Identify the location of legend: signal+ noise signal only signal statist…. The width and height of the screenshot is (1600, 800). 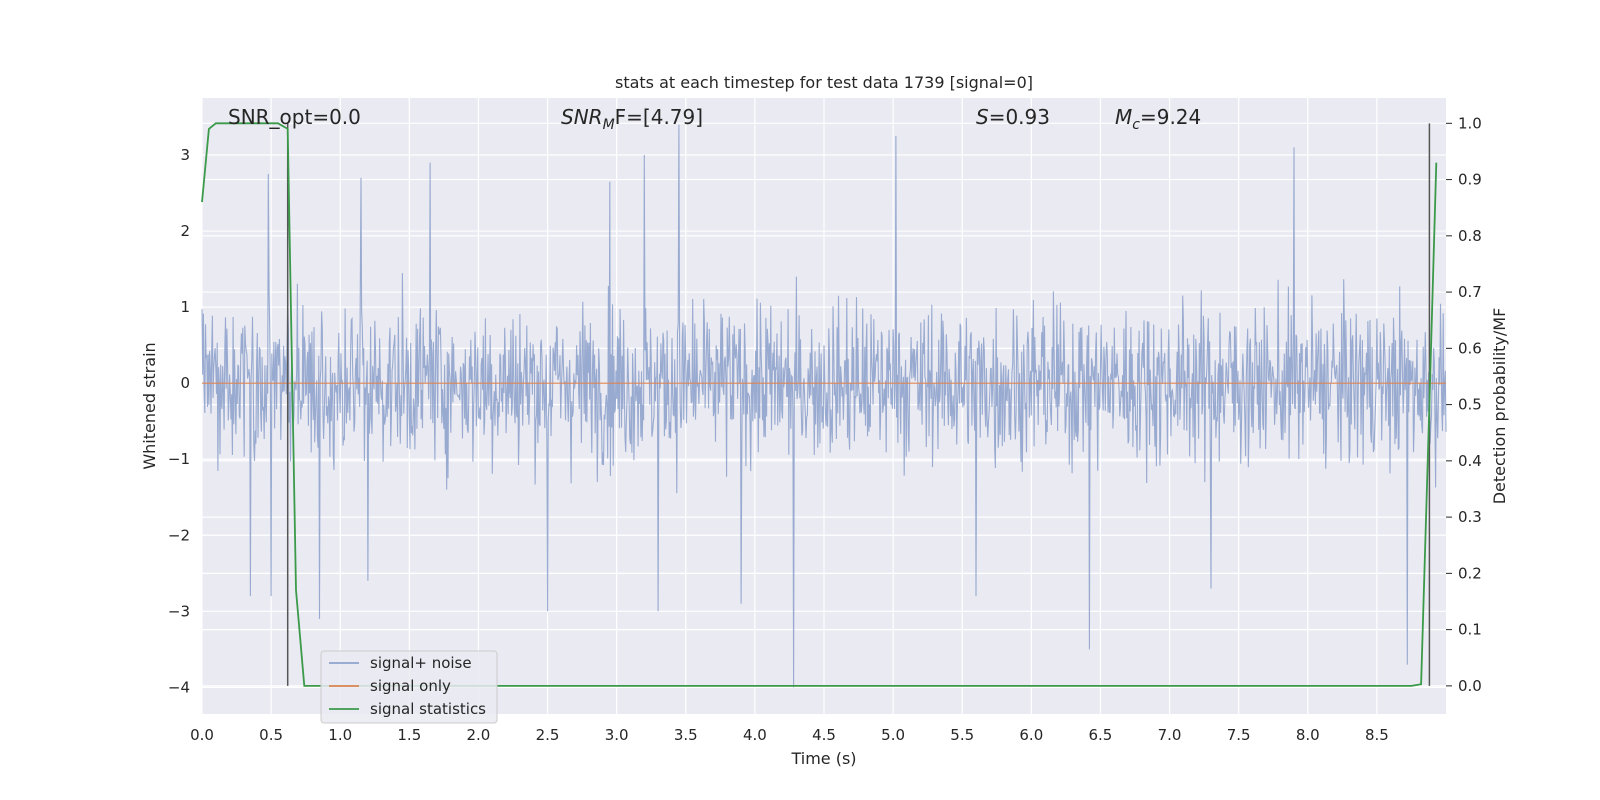
(409, 687).